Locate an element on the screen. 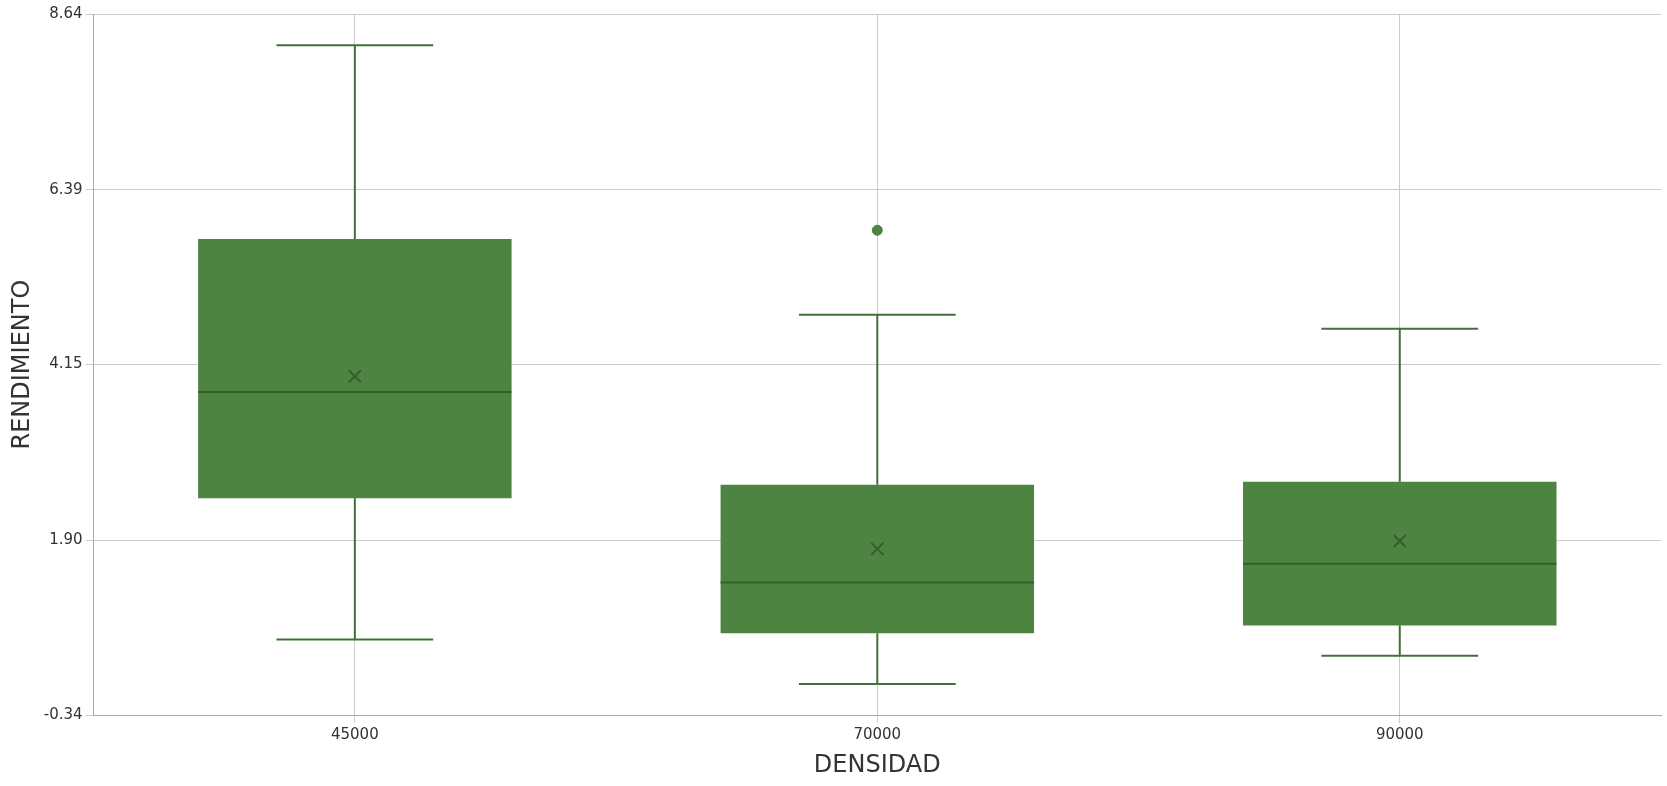 The height and width of the screenshot is (786, 1667). y-tick-label: 1.90 is located at coordinates (66, 539).